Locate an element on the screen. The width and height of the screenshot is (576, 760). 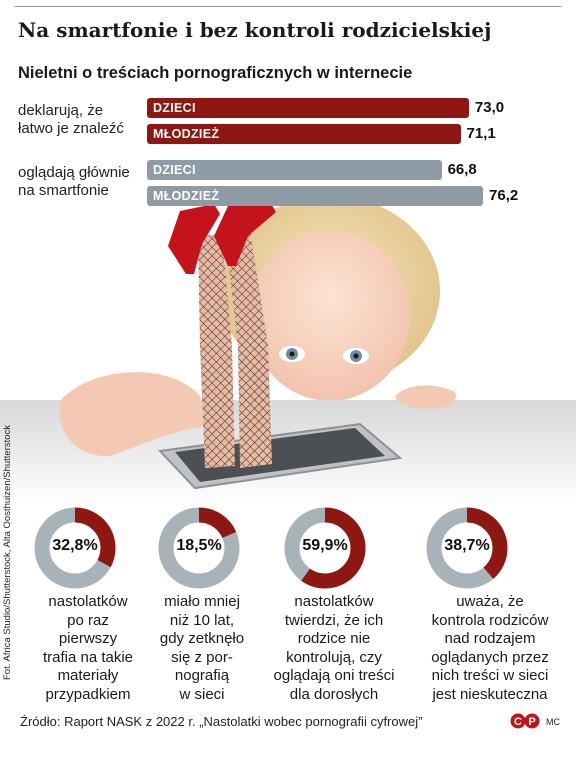
bar-group-label: deklarują, że łatwo je znaleźć is located at coordinates (71, 120).